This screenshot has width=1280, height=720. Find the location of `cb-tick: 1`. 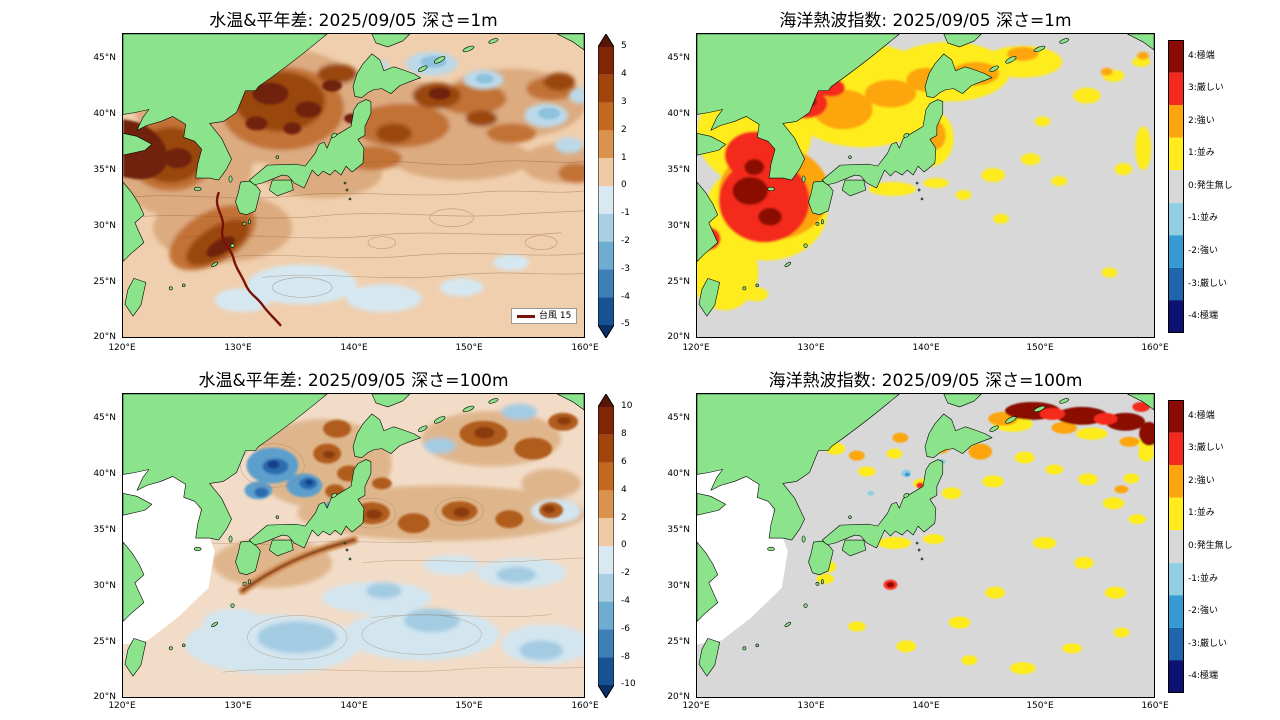

cb-tick: 1 is located at coordinates (624, 158).